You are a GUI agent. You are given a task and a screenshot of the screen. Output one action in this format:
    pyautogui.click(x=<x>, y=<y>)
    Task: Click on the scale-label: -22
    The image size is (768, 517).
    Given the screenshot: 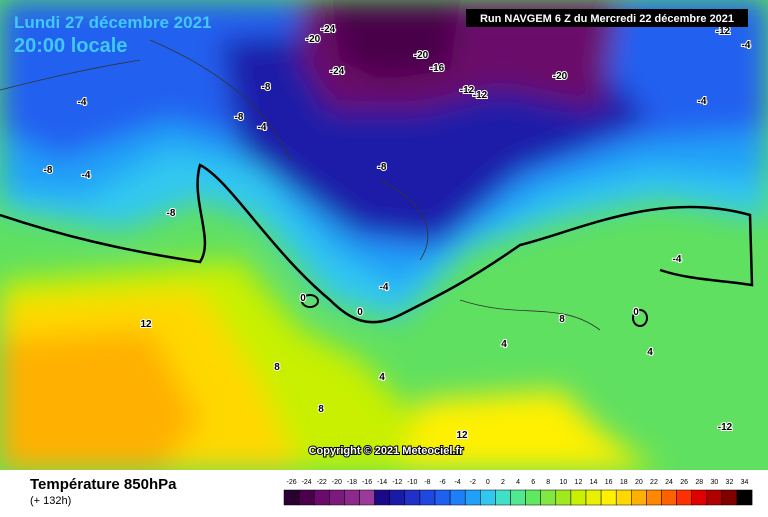 What is the action you would take?
    pyautogui.click(x=322, y=482)
    